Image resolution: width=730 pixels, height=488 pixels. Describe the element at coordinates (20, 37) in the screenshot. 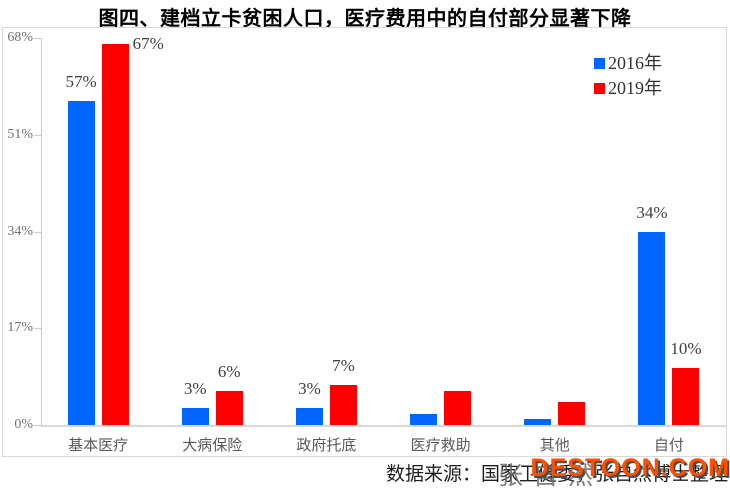

I see `y-tick-label: 68%` at that location.